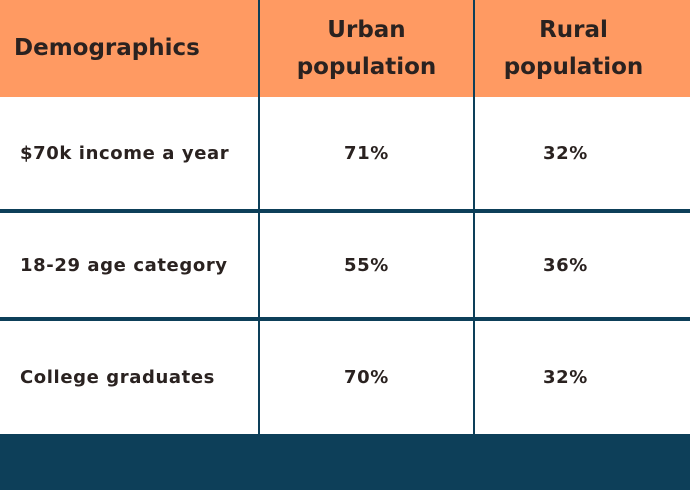  I want to click on row-label: College graduates, so click(117, 377).